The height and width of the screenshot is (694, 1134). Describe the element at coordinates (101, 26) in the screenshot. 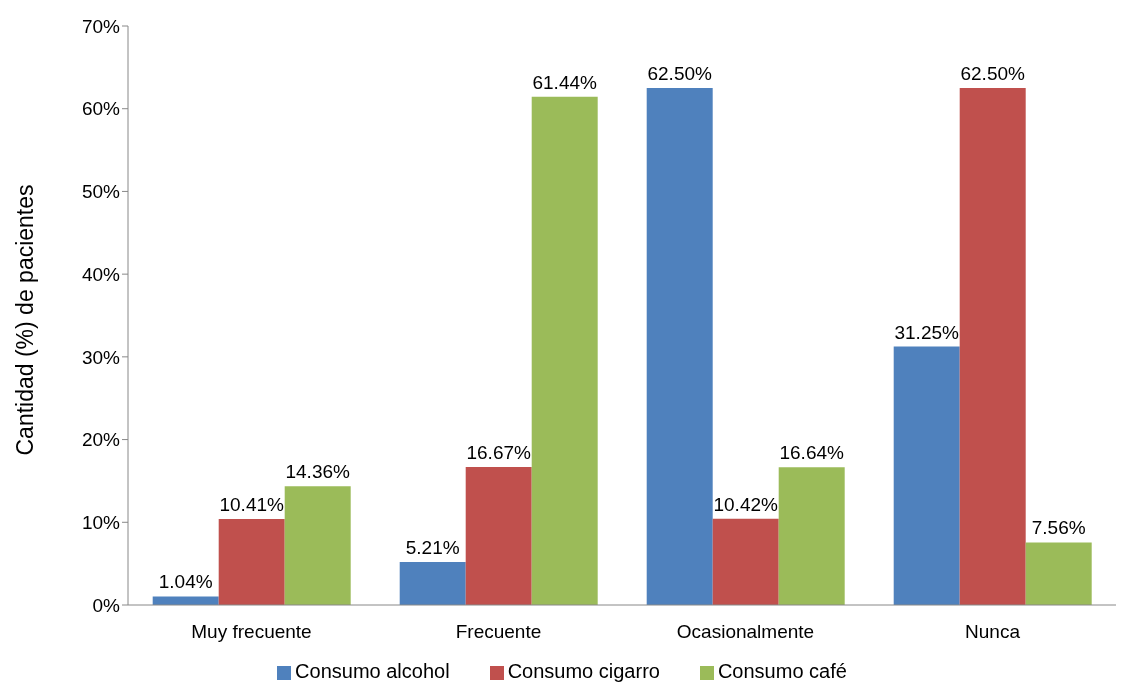

I see `y-tick-label: 70%` at that location.